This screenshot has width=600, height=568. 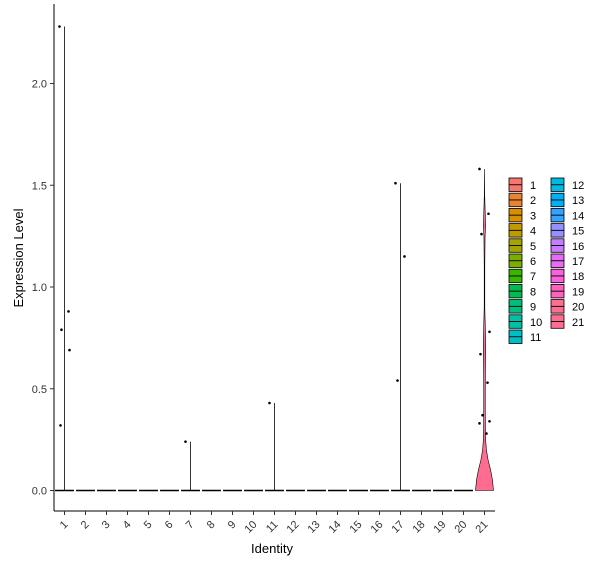 What do you see at coordinates (578, 308) in the screenshot?
I see `legend-label: 20` at bounding box center [578, 308].